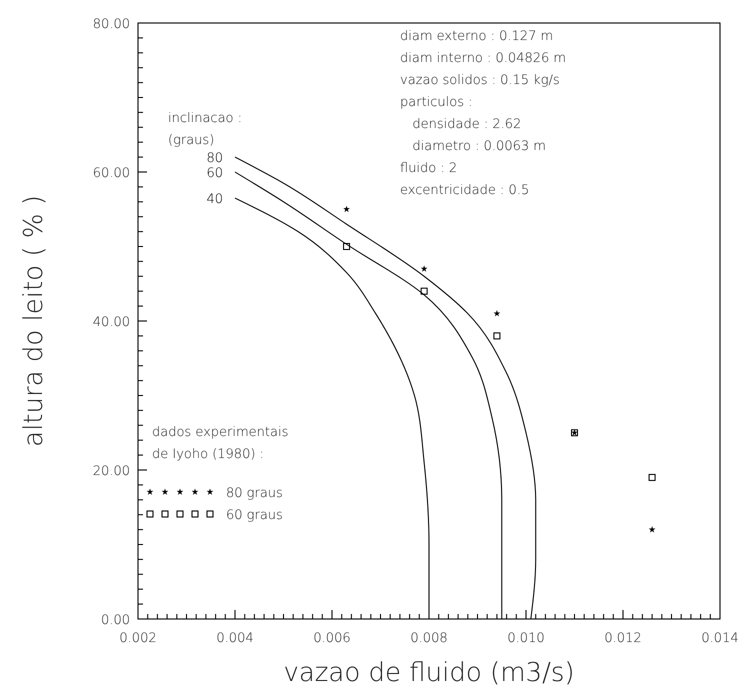 The height and width of the screenshot is (691, 748). What do you see at coordinates (111, 24) in the screenshot?
I see `y-tick-label: 80.00` at bounding box center [111, 24].